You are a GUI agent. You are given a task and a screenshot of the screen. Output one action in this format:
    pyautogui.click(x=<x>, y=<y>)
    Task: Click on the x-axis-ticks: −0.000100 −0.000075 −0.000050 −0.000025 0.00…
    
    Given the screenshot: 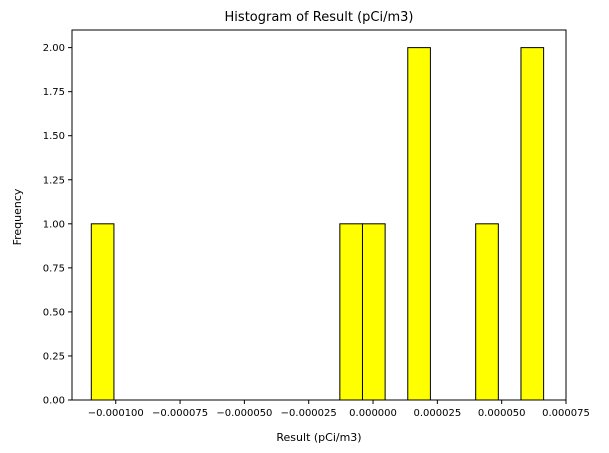 What is the action you would take?
    pyautogui.click(x=339, y=409)
    